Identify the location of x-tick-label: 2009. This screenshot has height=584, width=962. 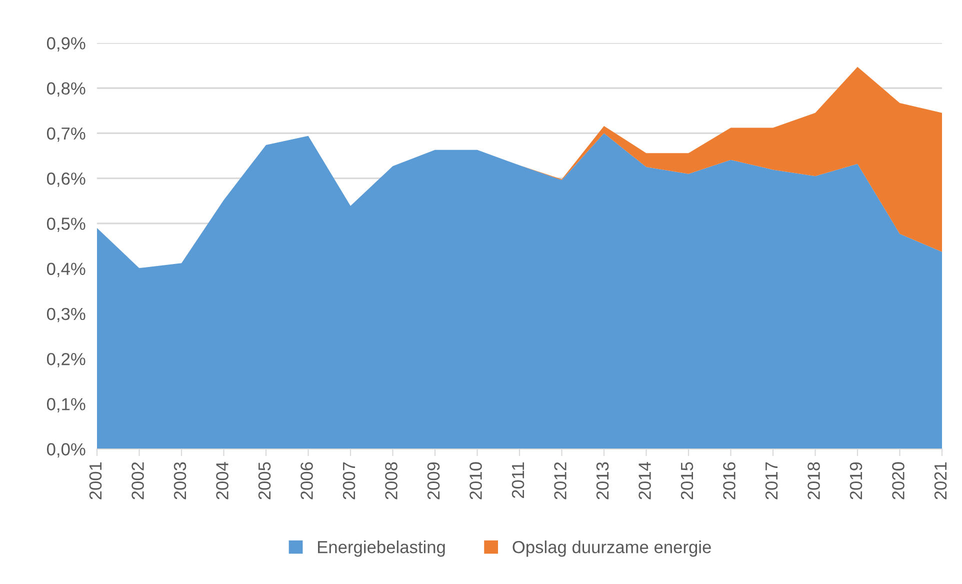
(433, 481).